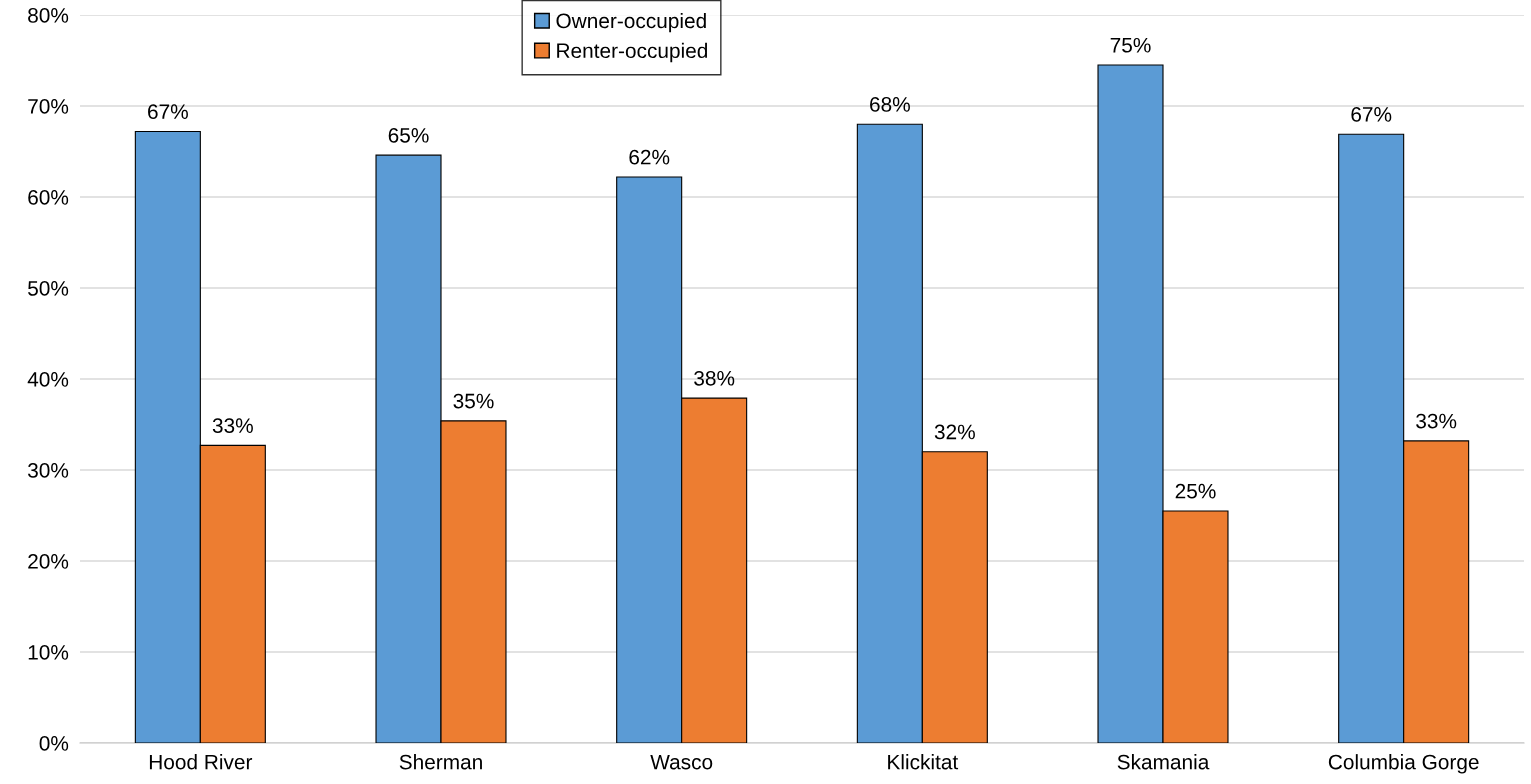 The height and width of the screenshot is (784, 1531). I want to click on y-tick-label: 30%, so click(48, 470).